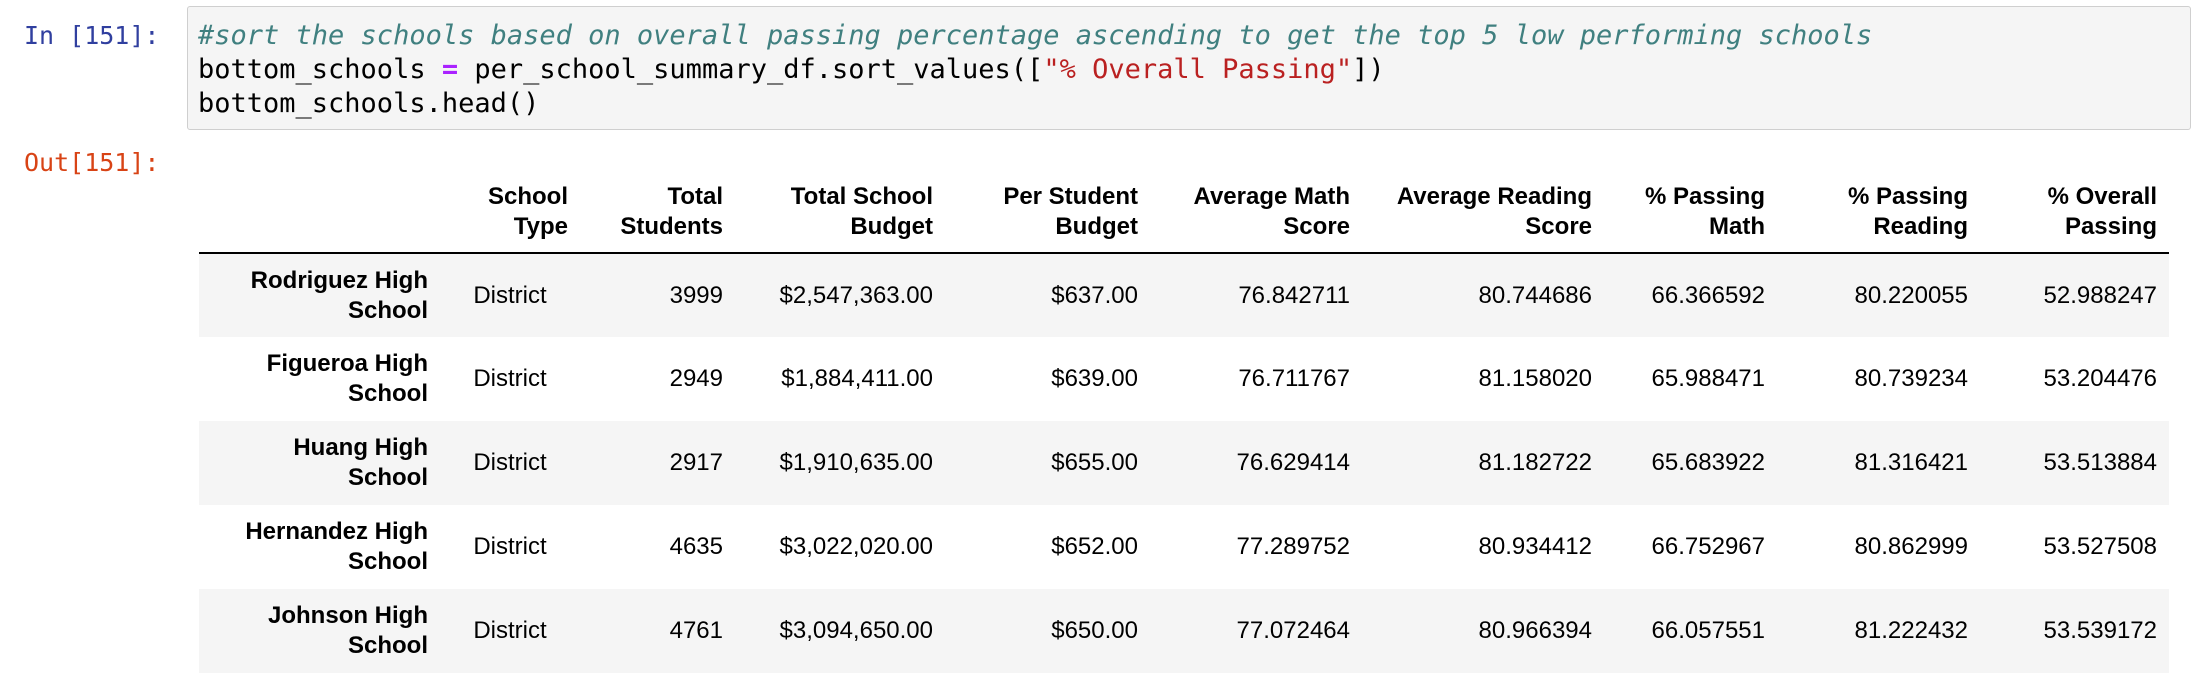 The image size is (2200, 688). I want to click on table-cell: $3,022,020.00, so click(856, 546).